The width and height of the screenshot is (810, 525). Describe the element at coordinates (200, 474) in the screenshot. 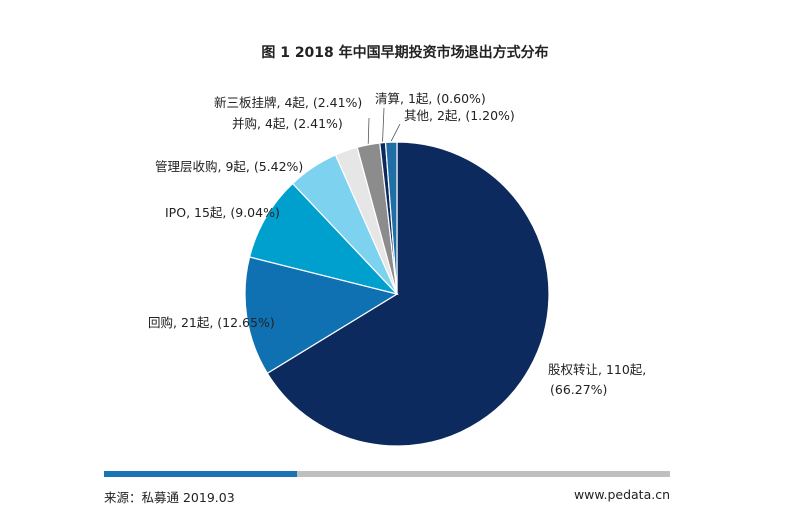

I see `footer-accent-bar` at that location.